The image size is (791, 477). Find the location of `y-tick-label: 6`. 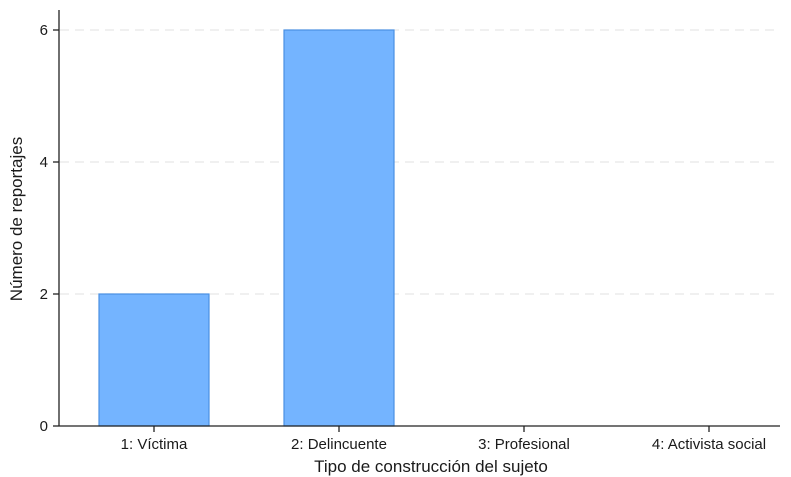

y-tick-label: 6 is located at coordinates (44, 30).